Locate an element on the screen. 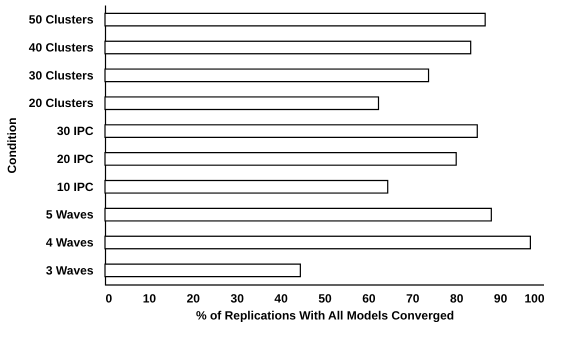  x-tick-label: 70 is located at coordinates (413, 299).